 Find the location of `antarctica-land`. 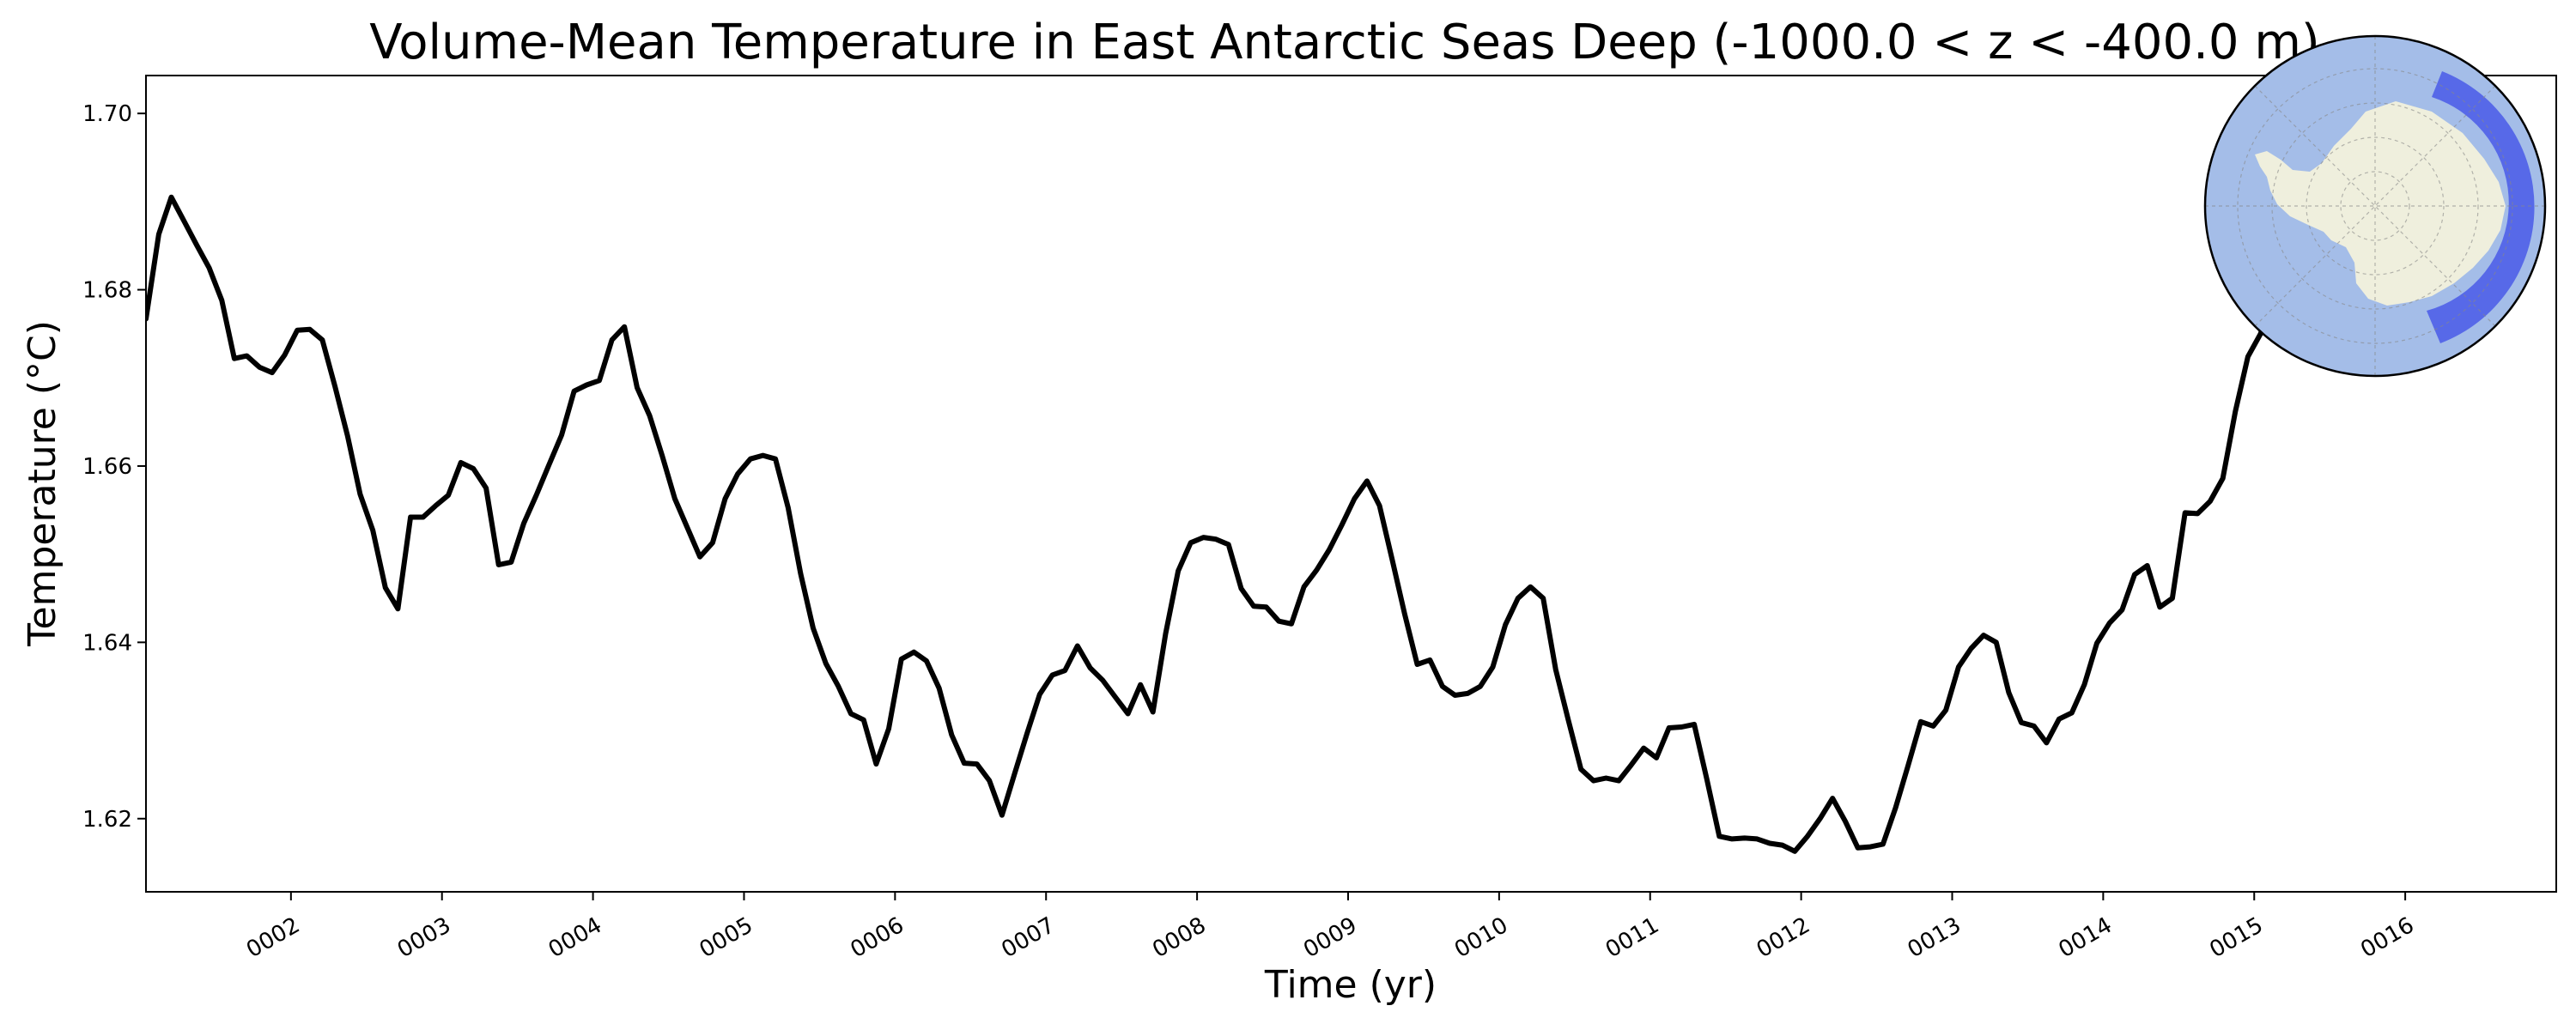

antarctica-land is located at coordinates (2380, 203).